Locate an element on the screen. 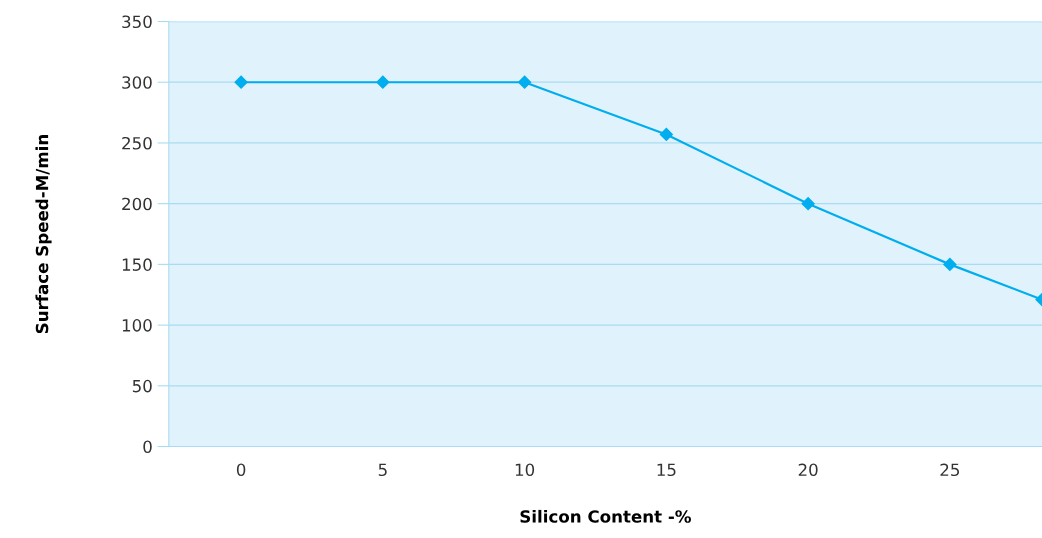  y-tick-label: 150 is located at coordinates (137, 264).